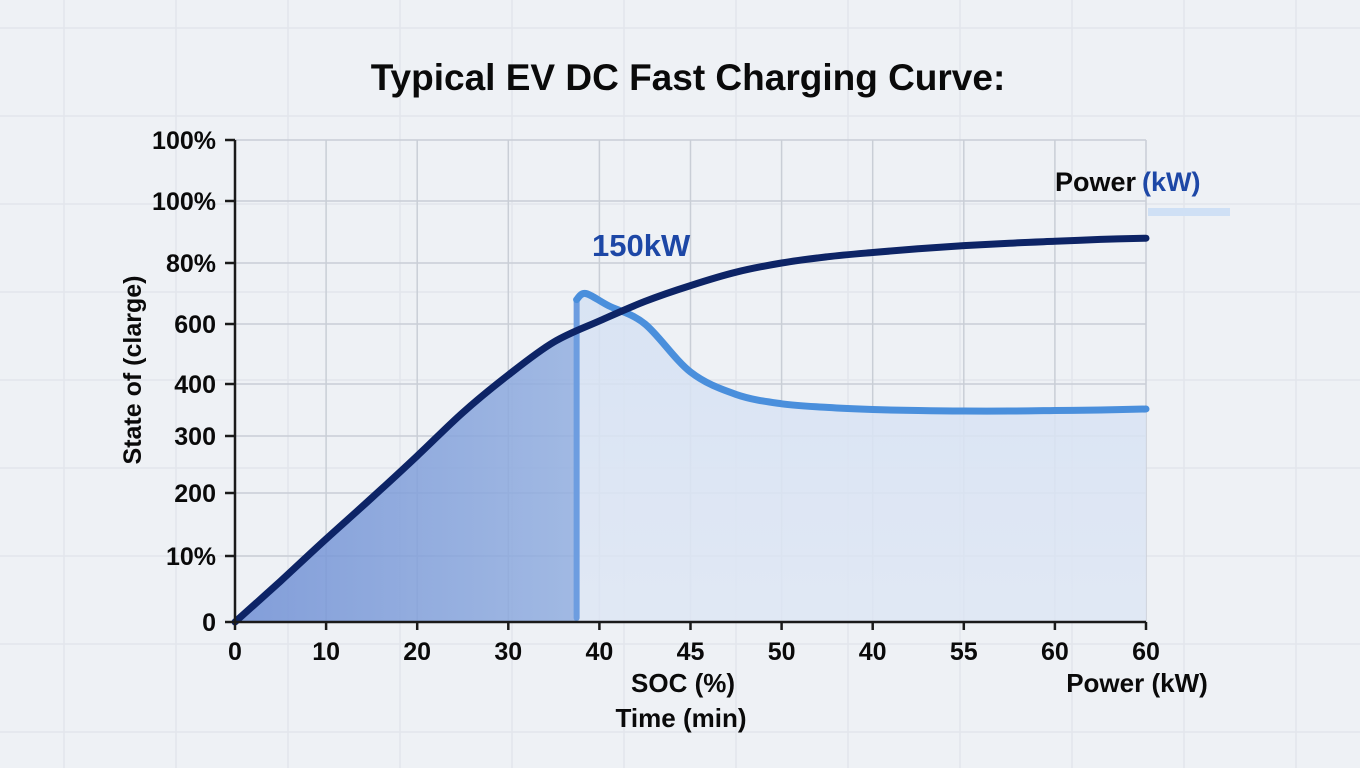 The width and height of the screenshot is (1360, 768). Describe the element at coordinates (691, 652) in the screenshot. I see `x-tick-label: 45` at that location.